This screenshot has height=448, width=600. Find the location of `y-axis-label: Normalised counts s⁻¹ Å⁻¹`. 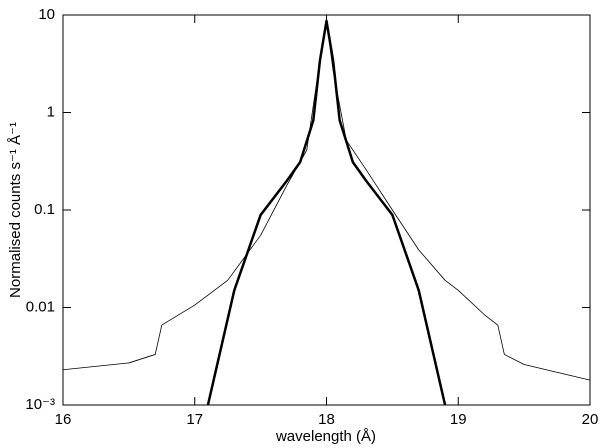

y-axis-label: Normalised counts s⁻¹ Å⁻¹ is located at coordinates (15, 210).